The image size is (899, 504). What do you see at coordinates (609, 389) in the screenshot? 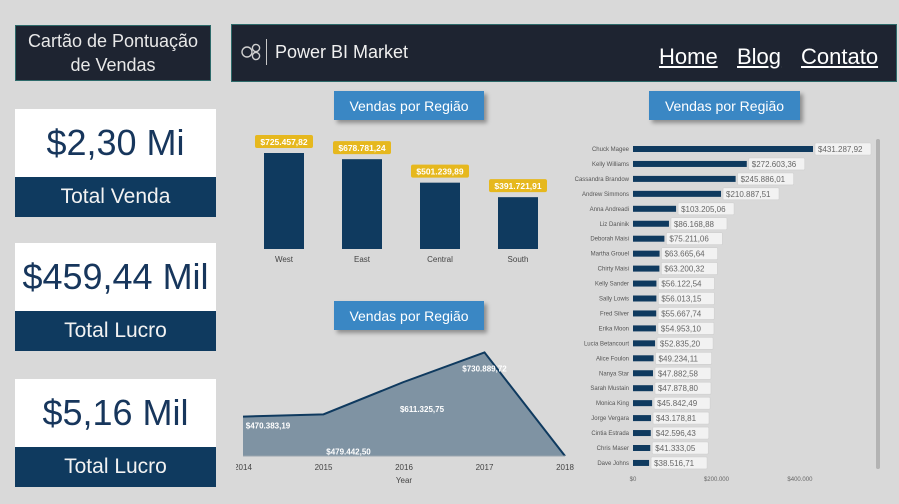
I see `seller-name-label: Sarah Mustain` at bounding box center [609, 389].